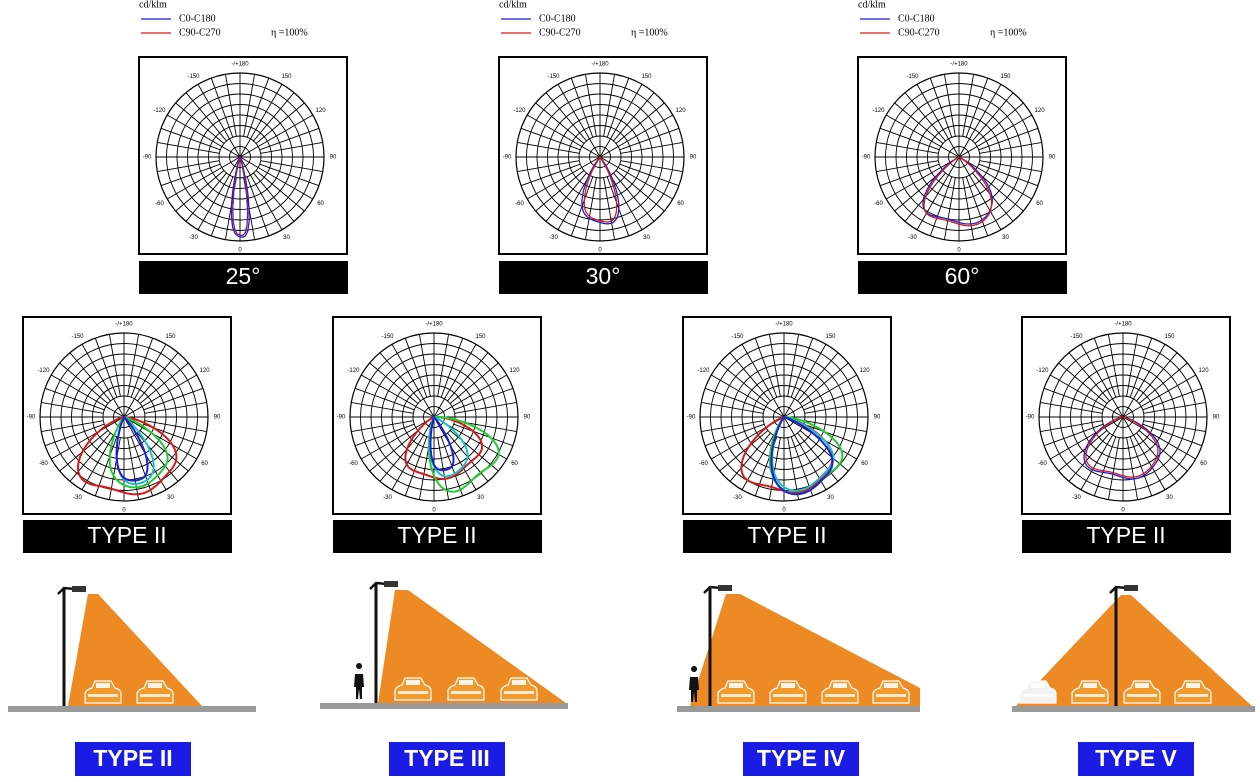  I want to click on type-label-bg, so click(1136, 759).